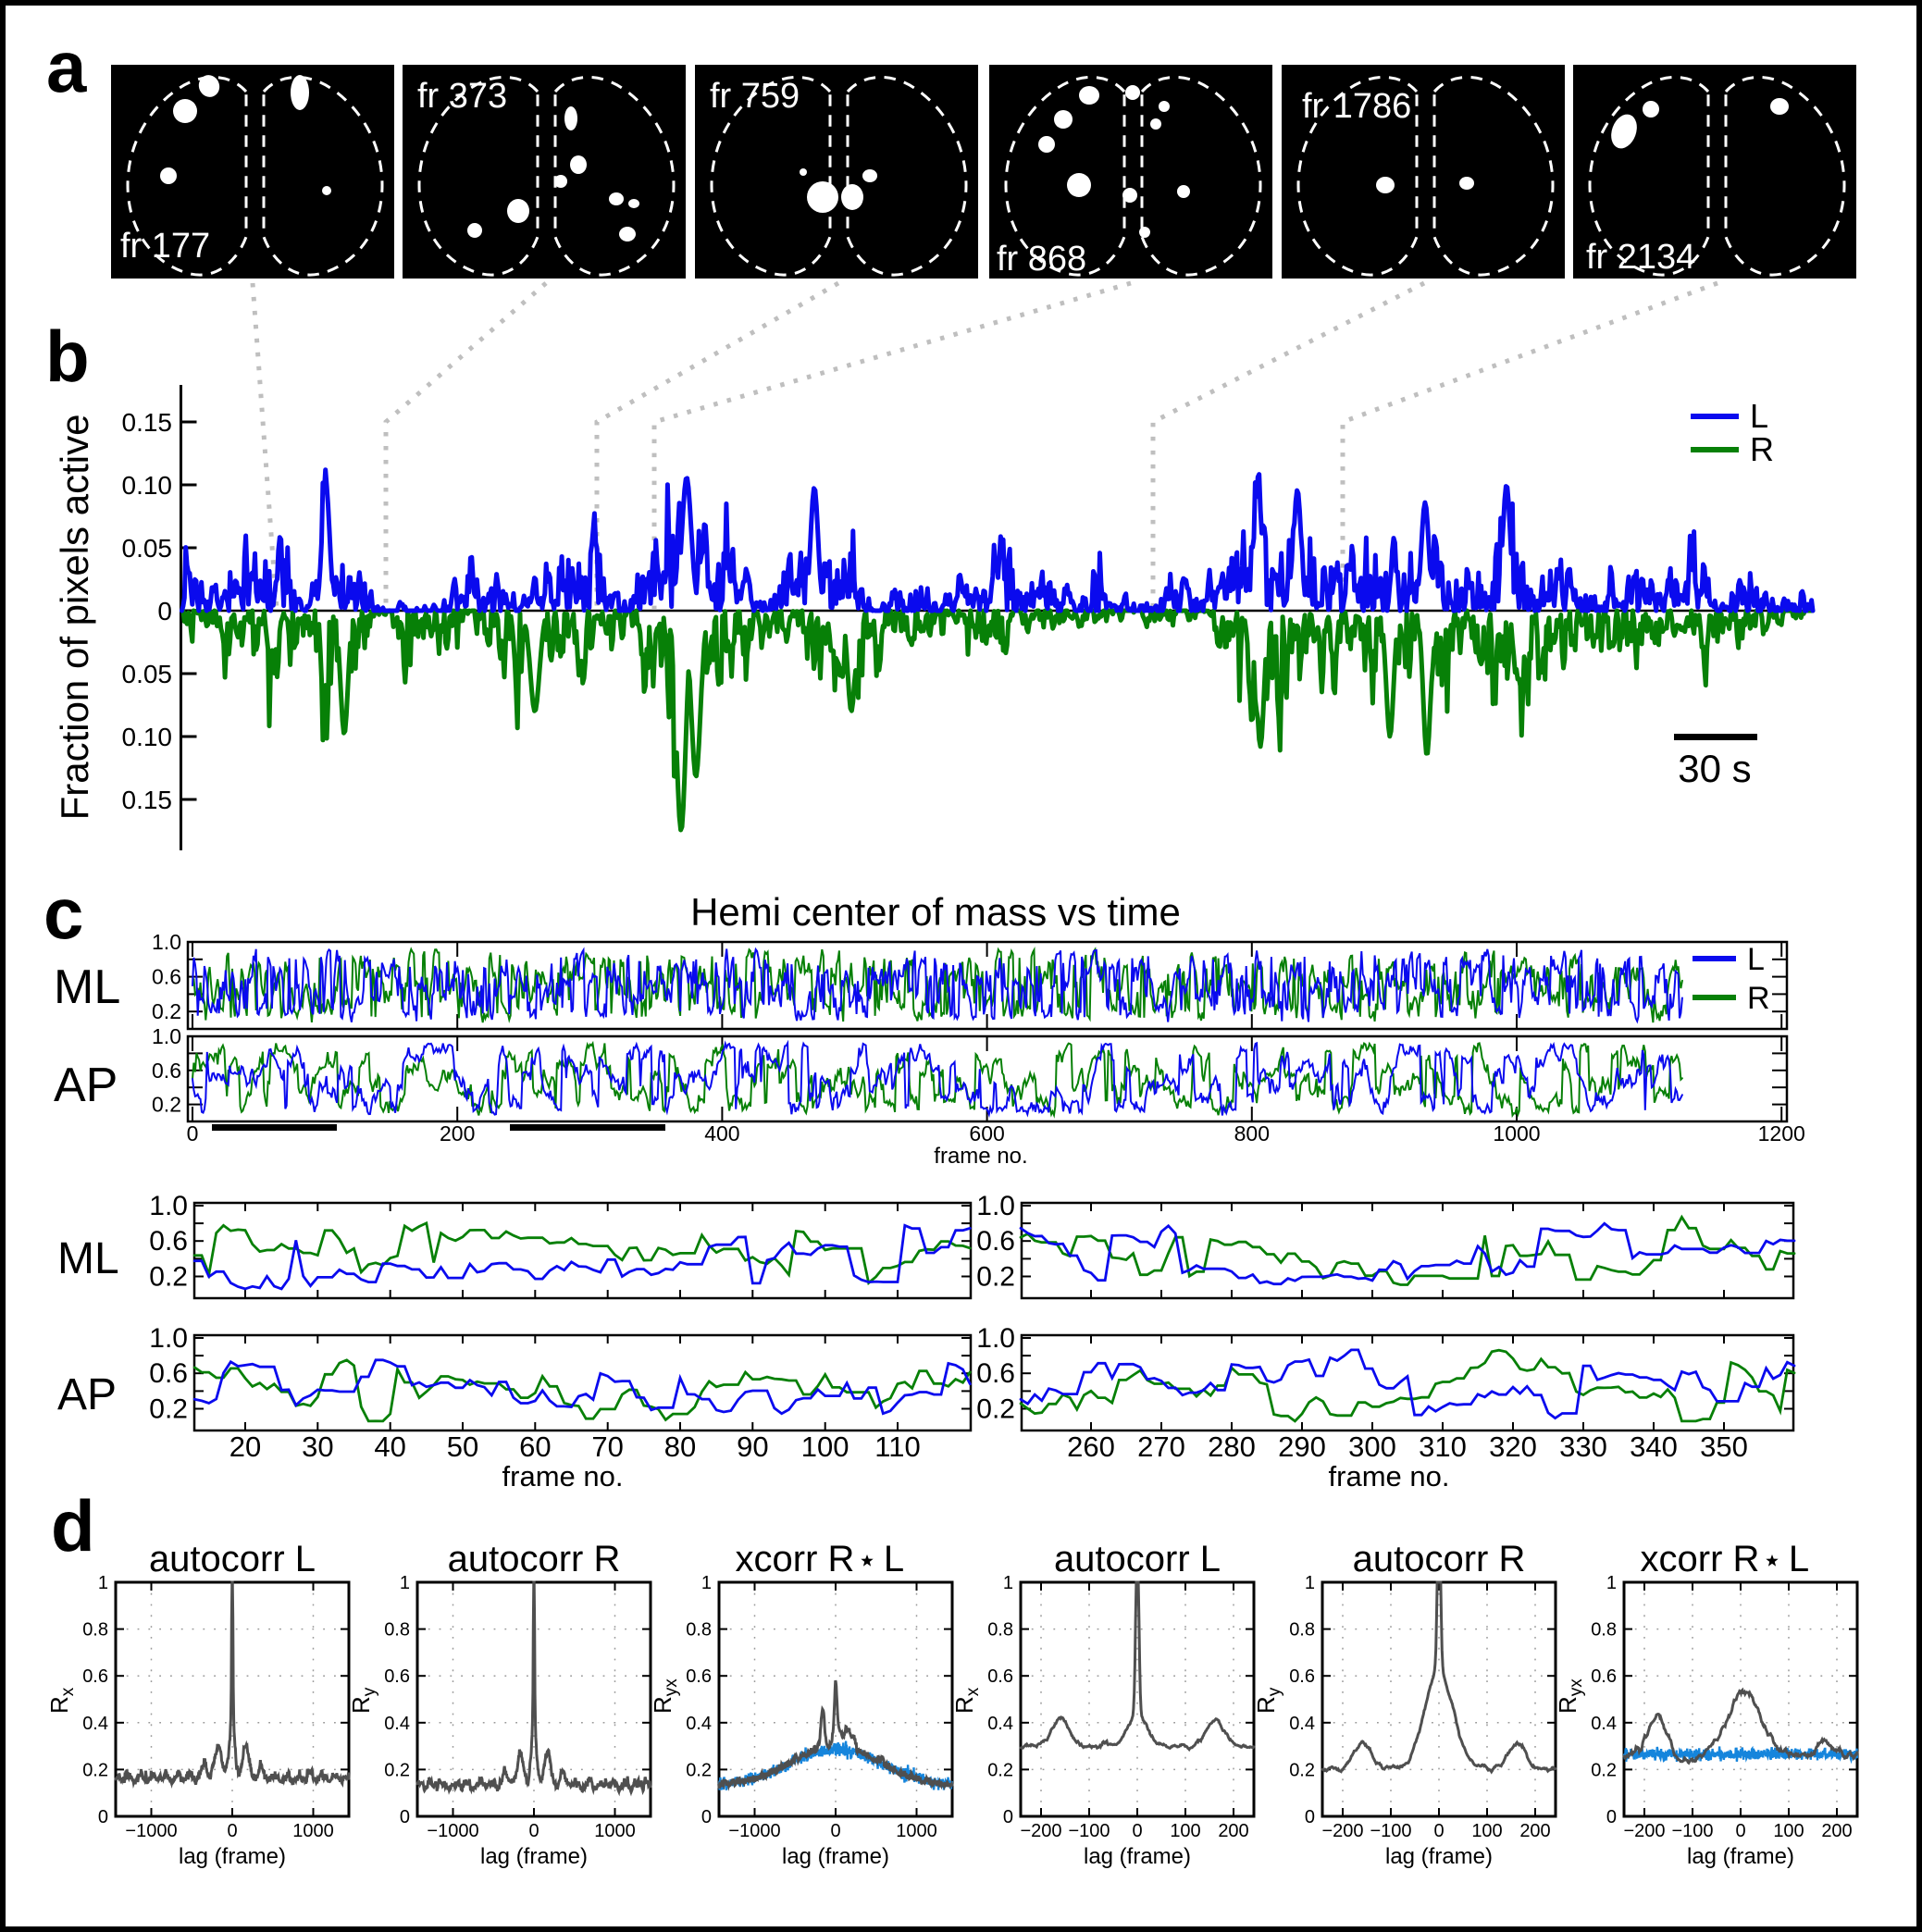 The height and width of the screenshot is (1932, 1922). Describe the element at coordinates (935, 912) in the screenshot. I see `svg-text: Hemi center of mass vs time` at that location.